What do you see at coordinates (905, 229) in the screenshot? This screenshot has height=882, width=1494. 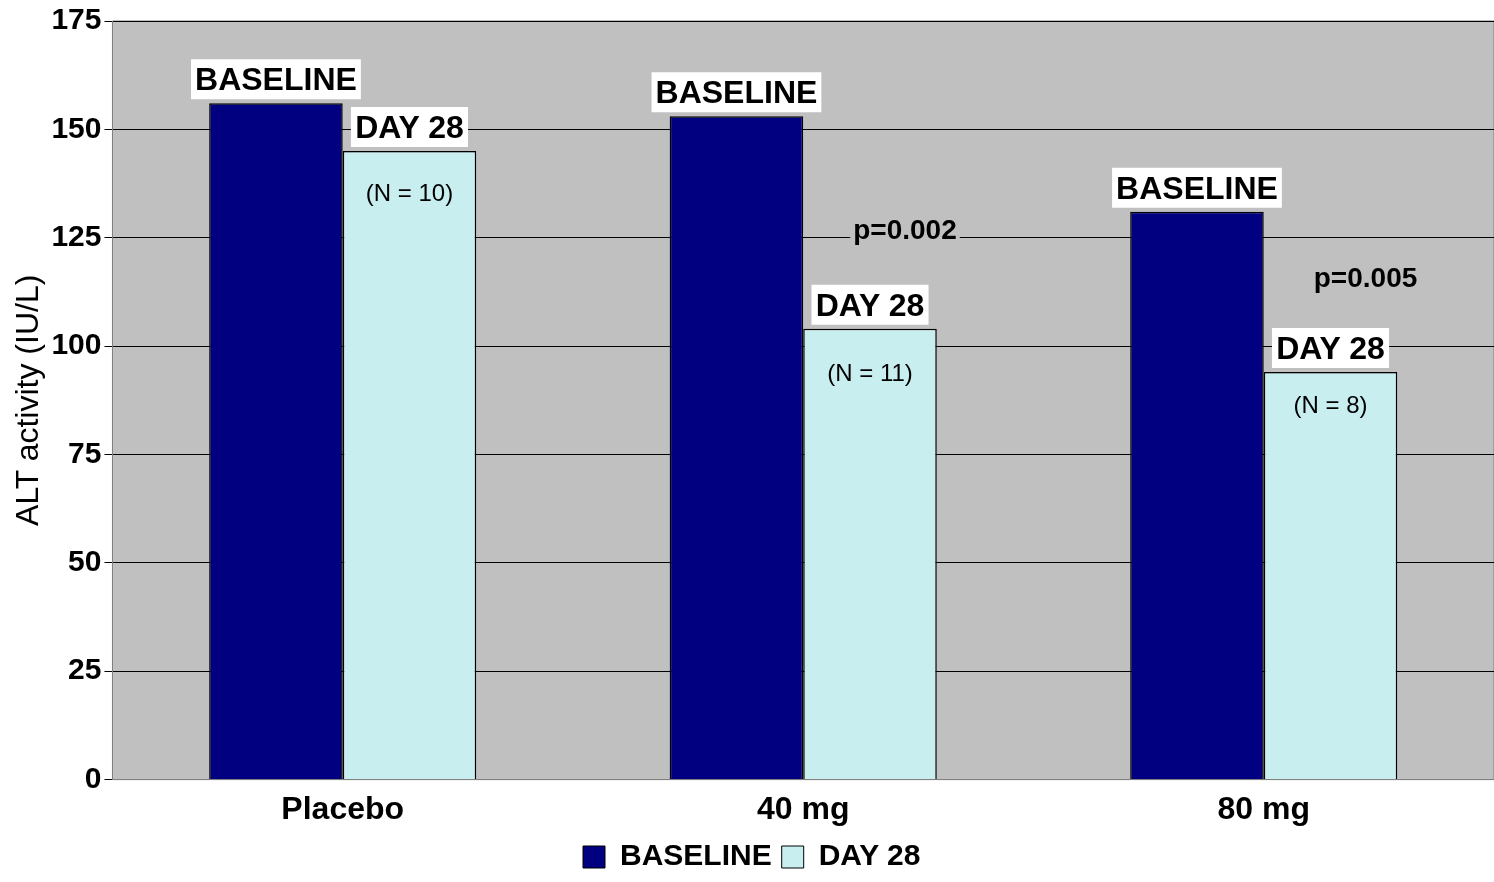 I see `annotation: p=0.002` at bounding box center [905, 229].